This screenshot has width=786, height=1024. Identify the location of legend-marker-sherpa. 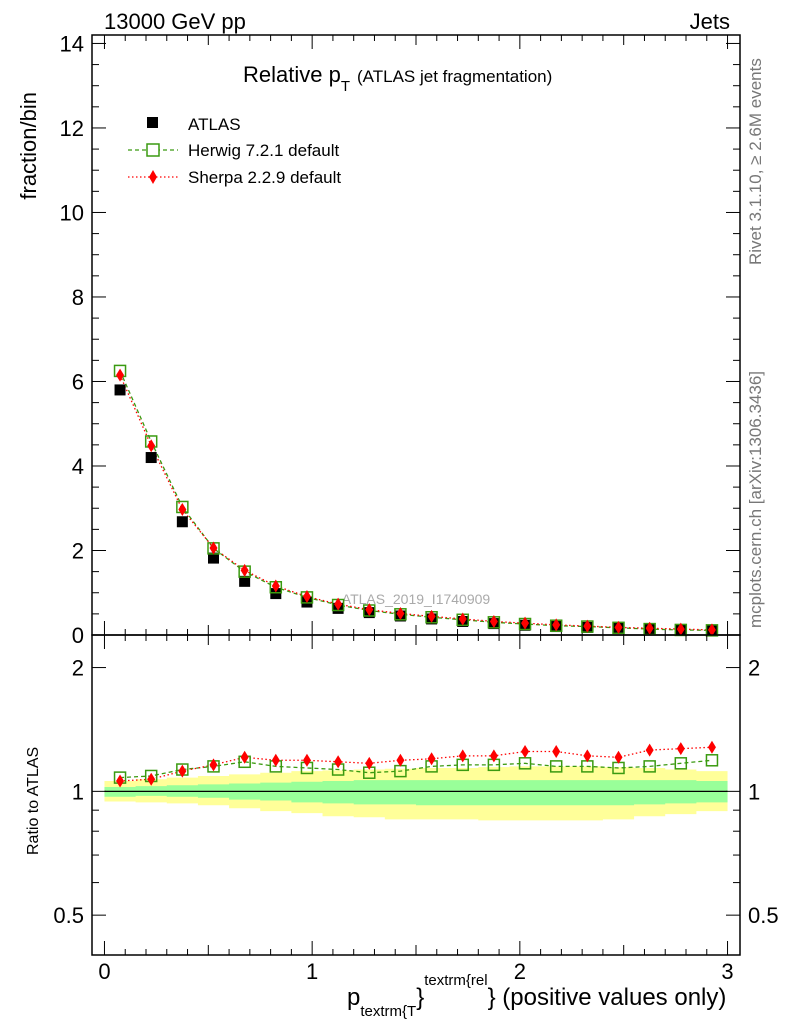
(153, 177).